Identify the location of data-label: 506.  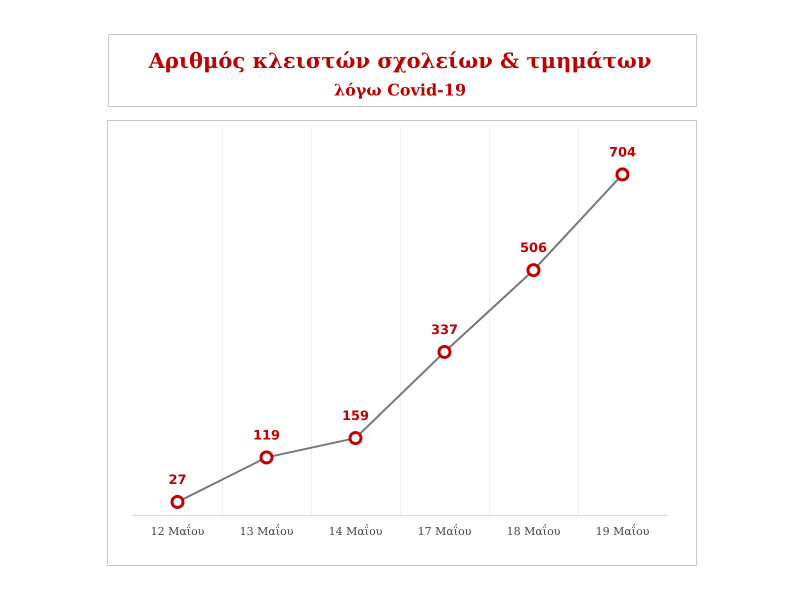
(534, 248).